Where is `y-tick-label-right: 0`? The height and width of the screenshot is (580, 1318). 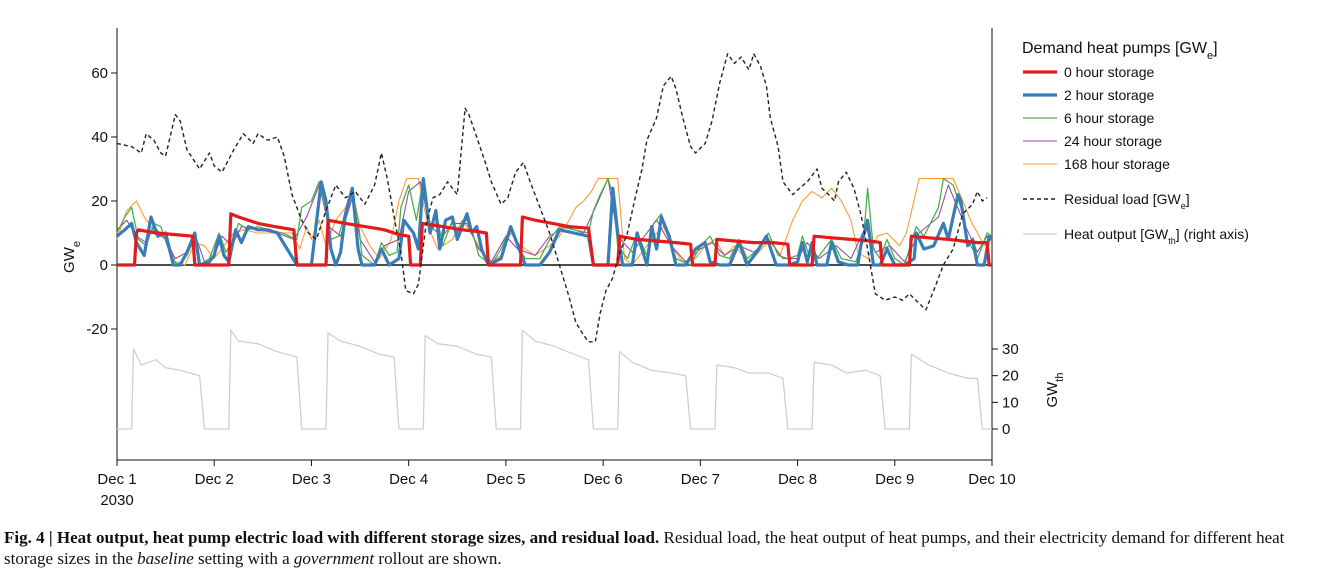
y-tick-label-right: 0 is located at coordinates (1006, 429).